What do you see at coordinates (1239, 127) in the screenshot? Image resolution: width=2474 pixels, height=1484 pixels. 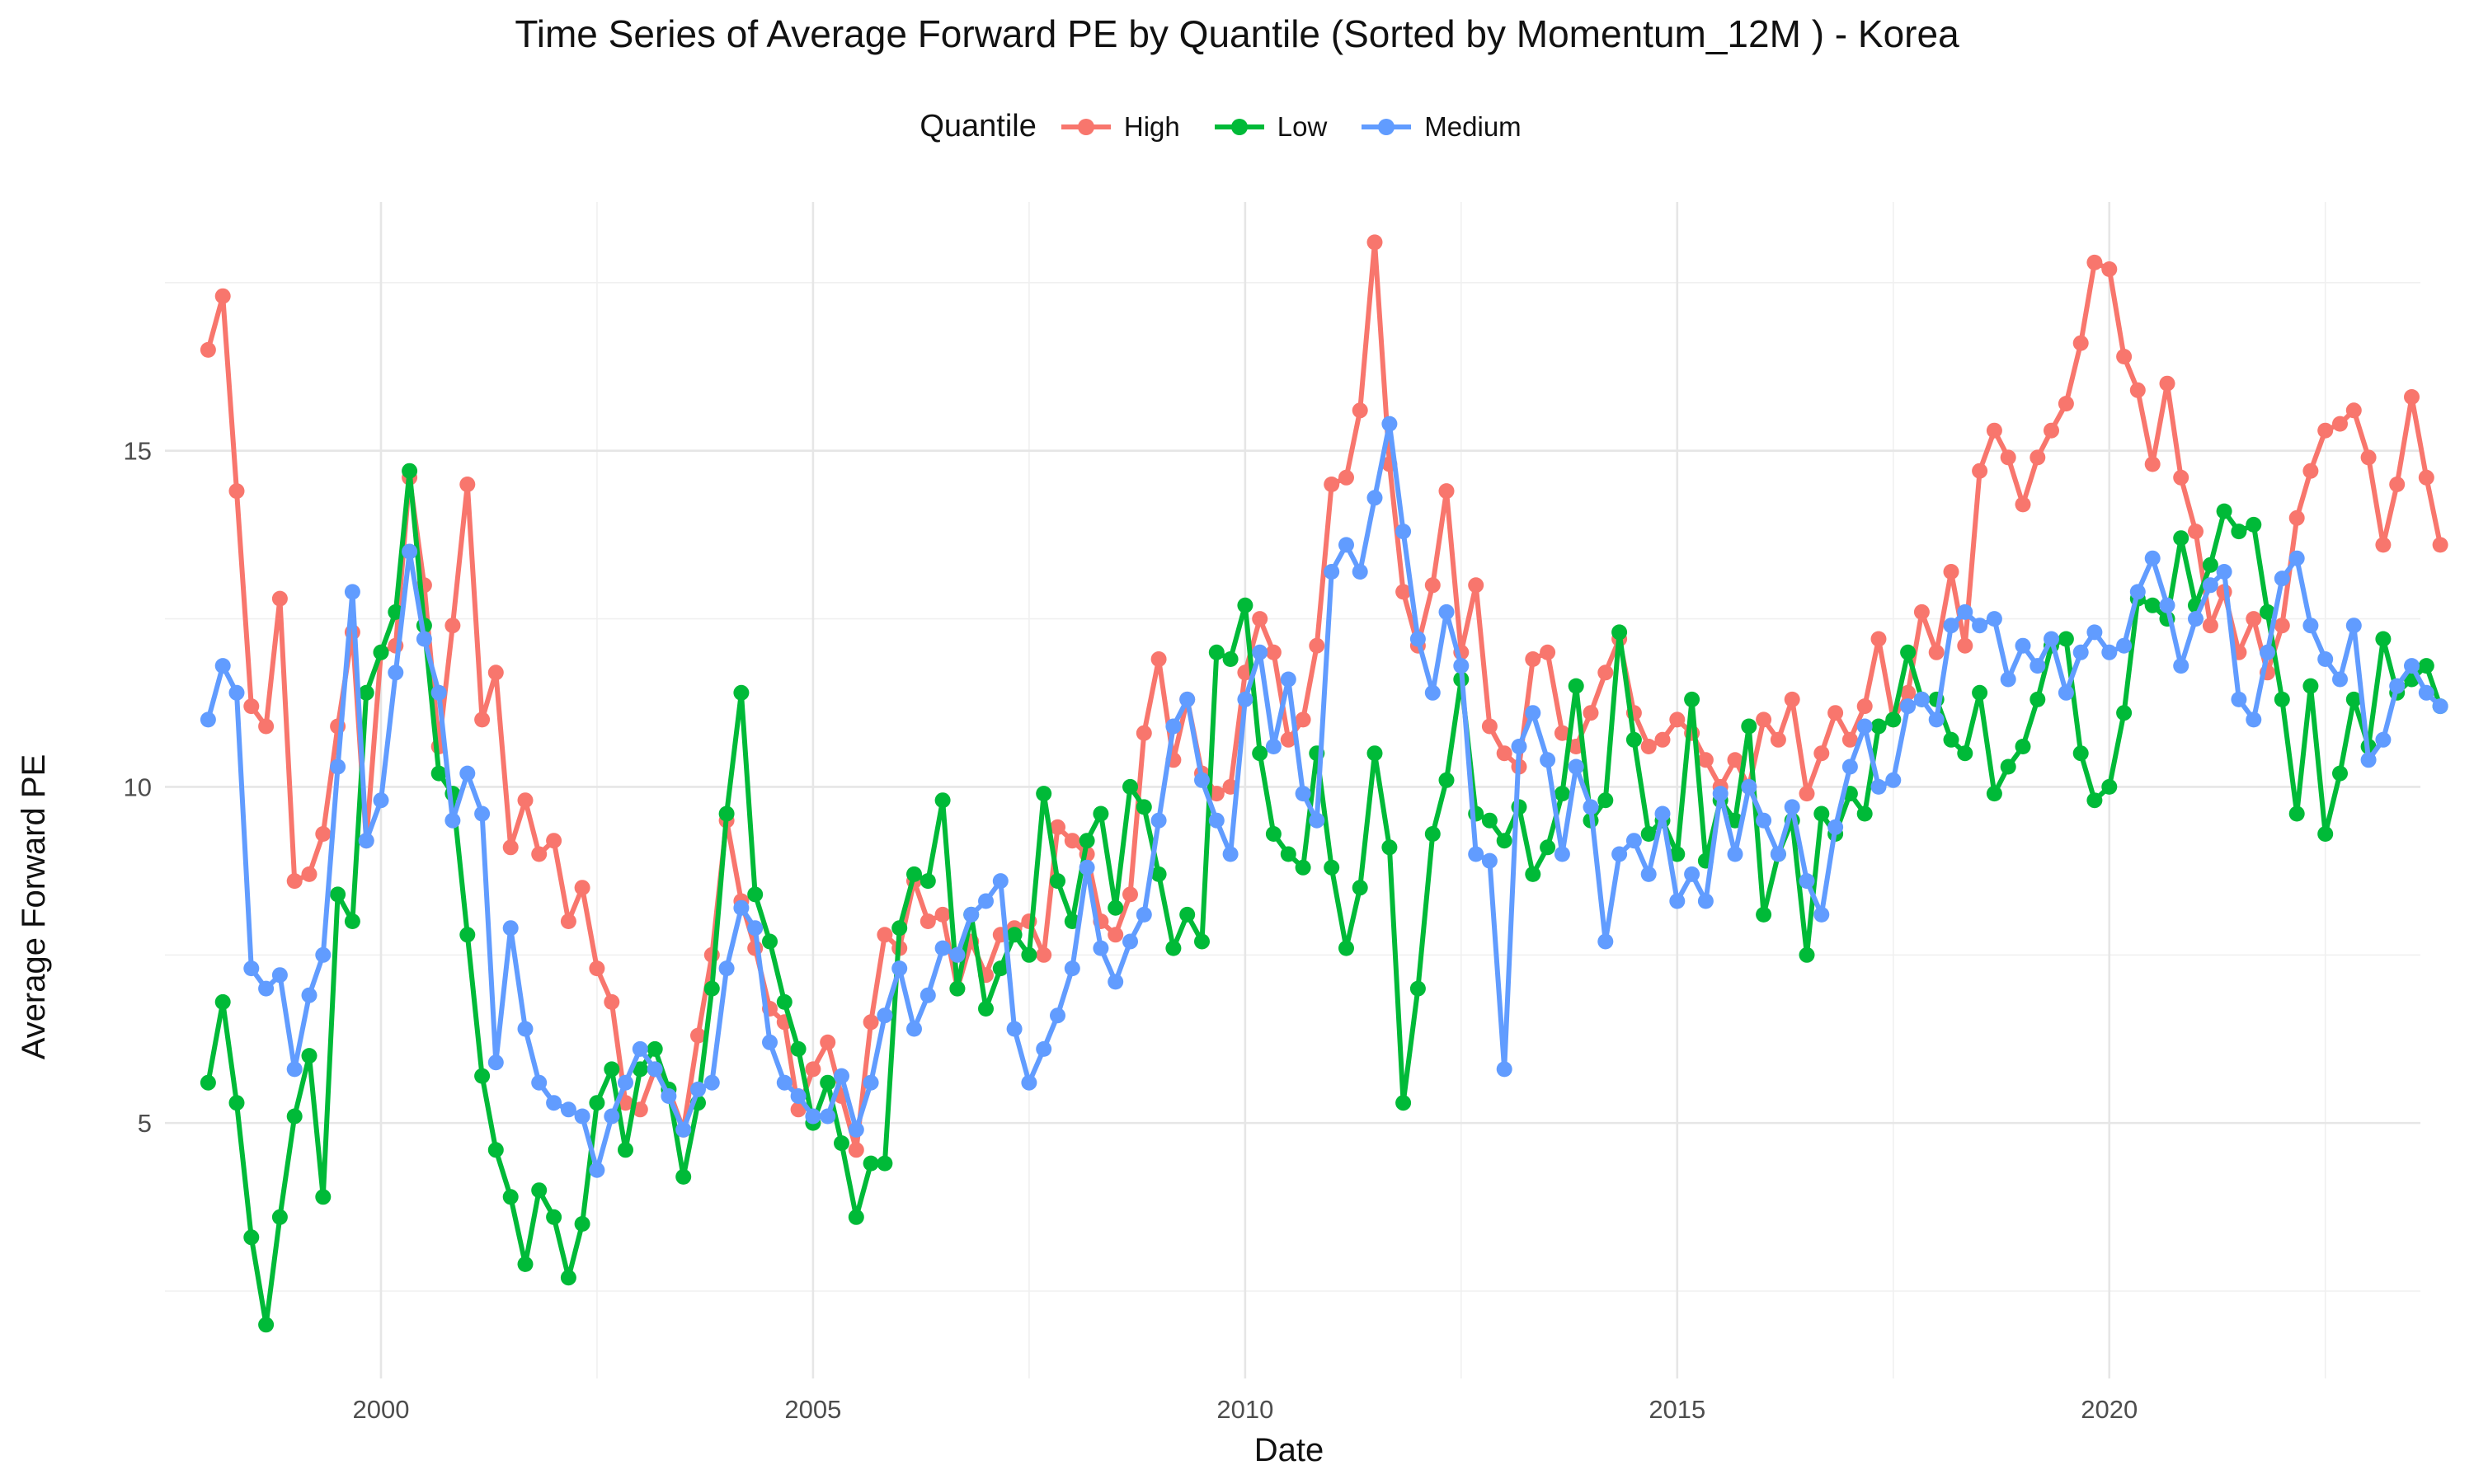 I see `legend-key-low-icon` at bounding box center [1239, 127].